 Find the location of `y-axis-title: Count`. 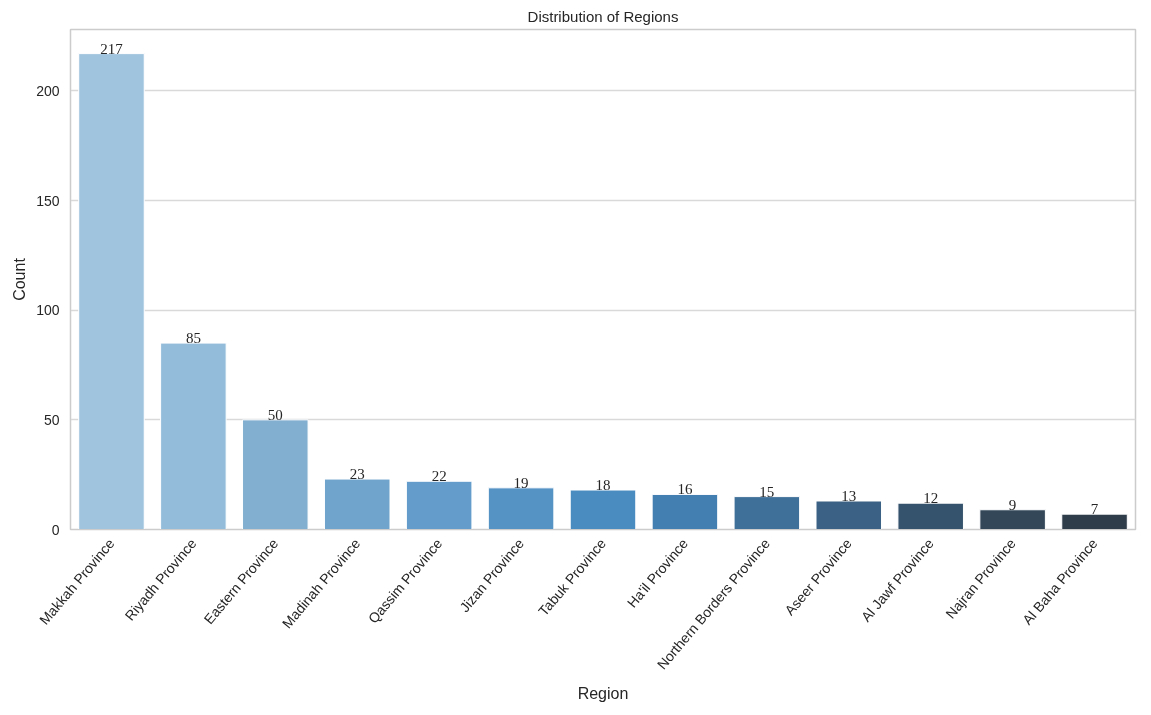

y-axis-title: Count is located at coordinates (20, 279).